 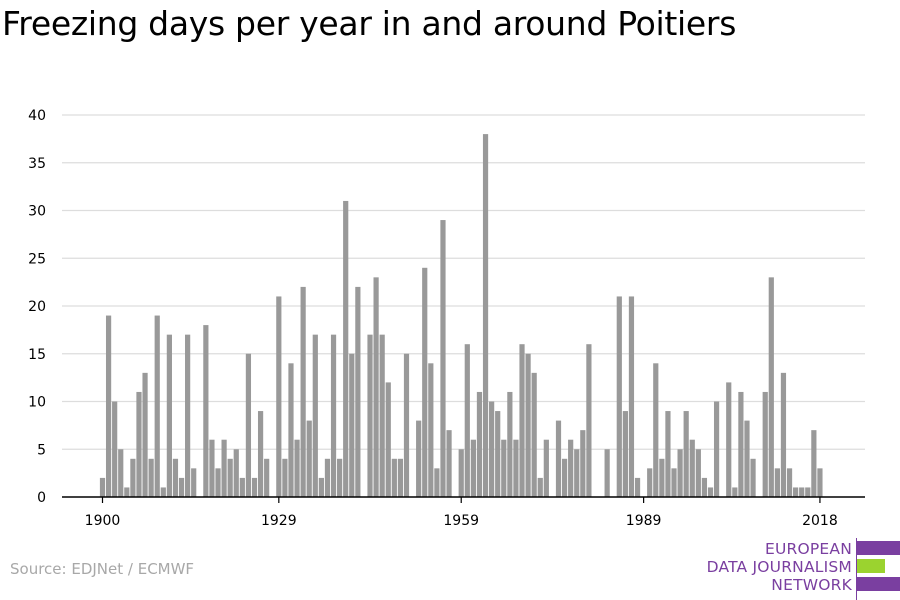 What do you see at coordinates (680, 473) in the screenshot?
I see `bar-1995` at bounding box center [680, 473].